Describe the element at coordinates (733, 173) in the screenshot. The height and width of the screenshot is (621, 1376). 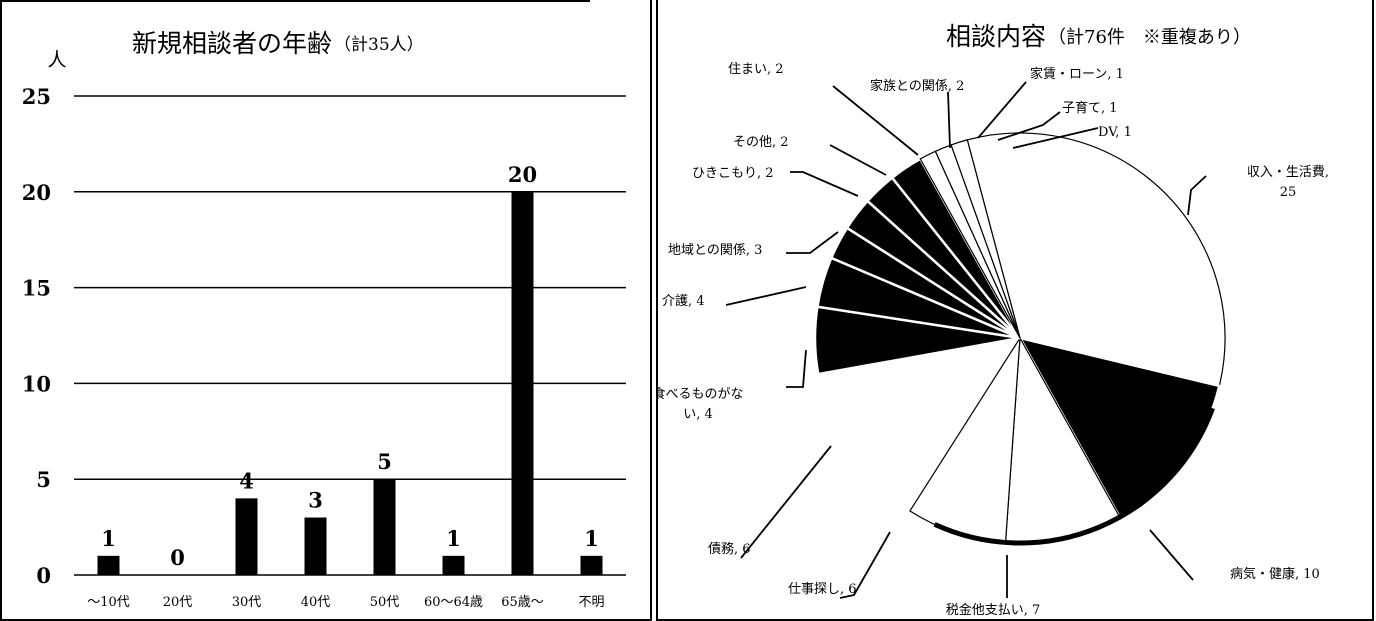
I see `pie-slice-label: ひきこもり, 2` at that location.